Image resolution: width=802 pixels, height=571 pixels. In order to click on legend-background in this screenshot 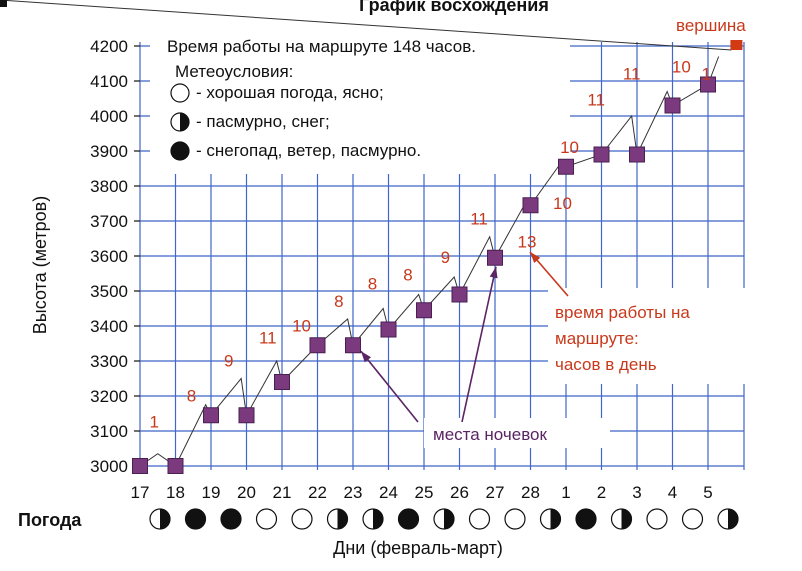, I will do `click(360, 101)`.